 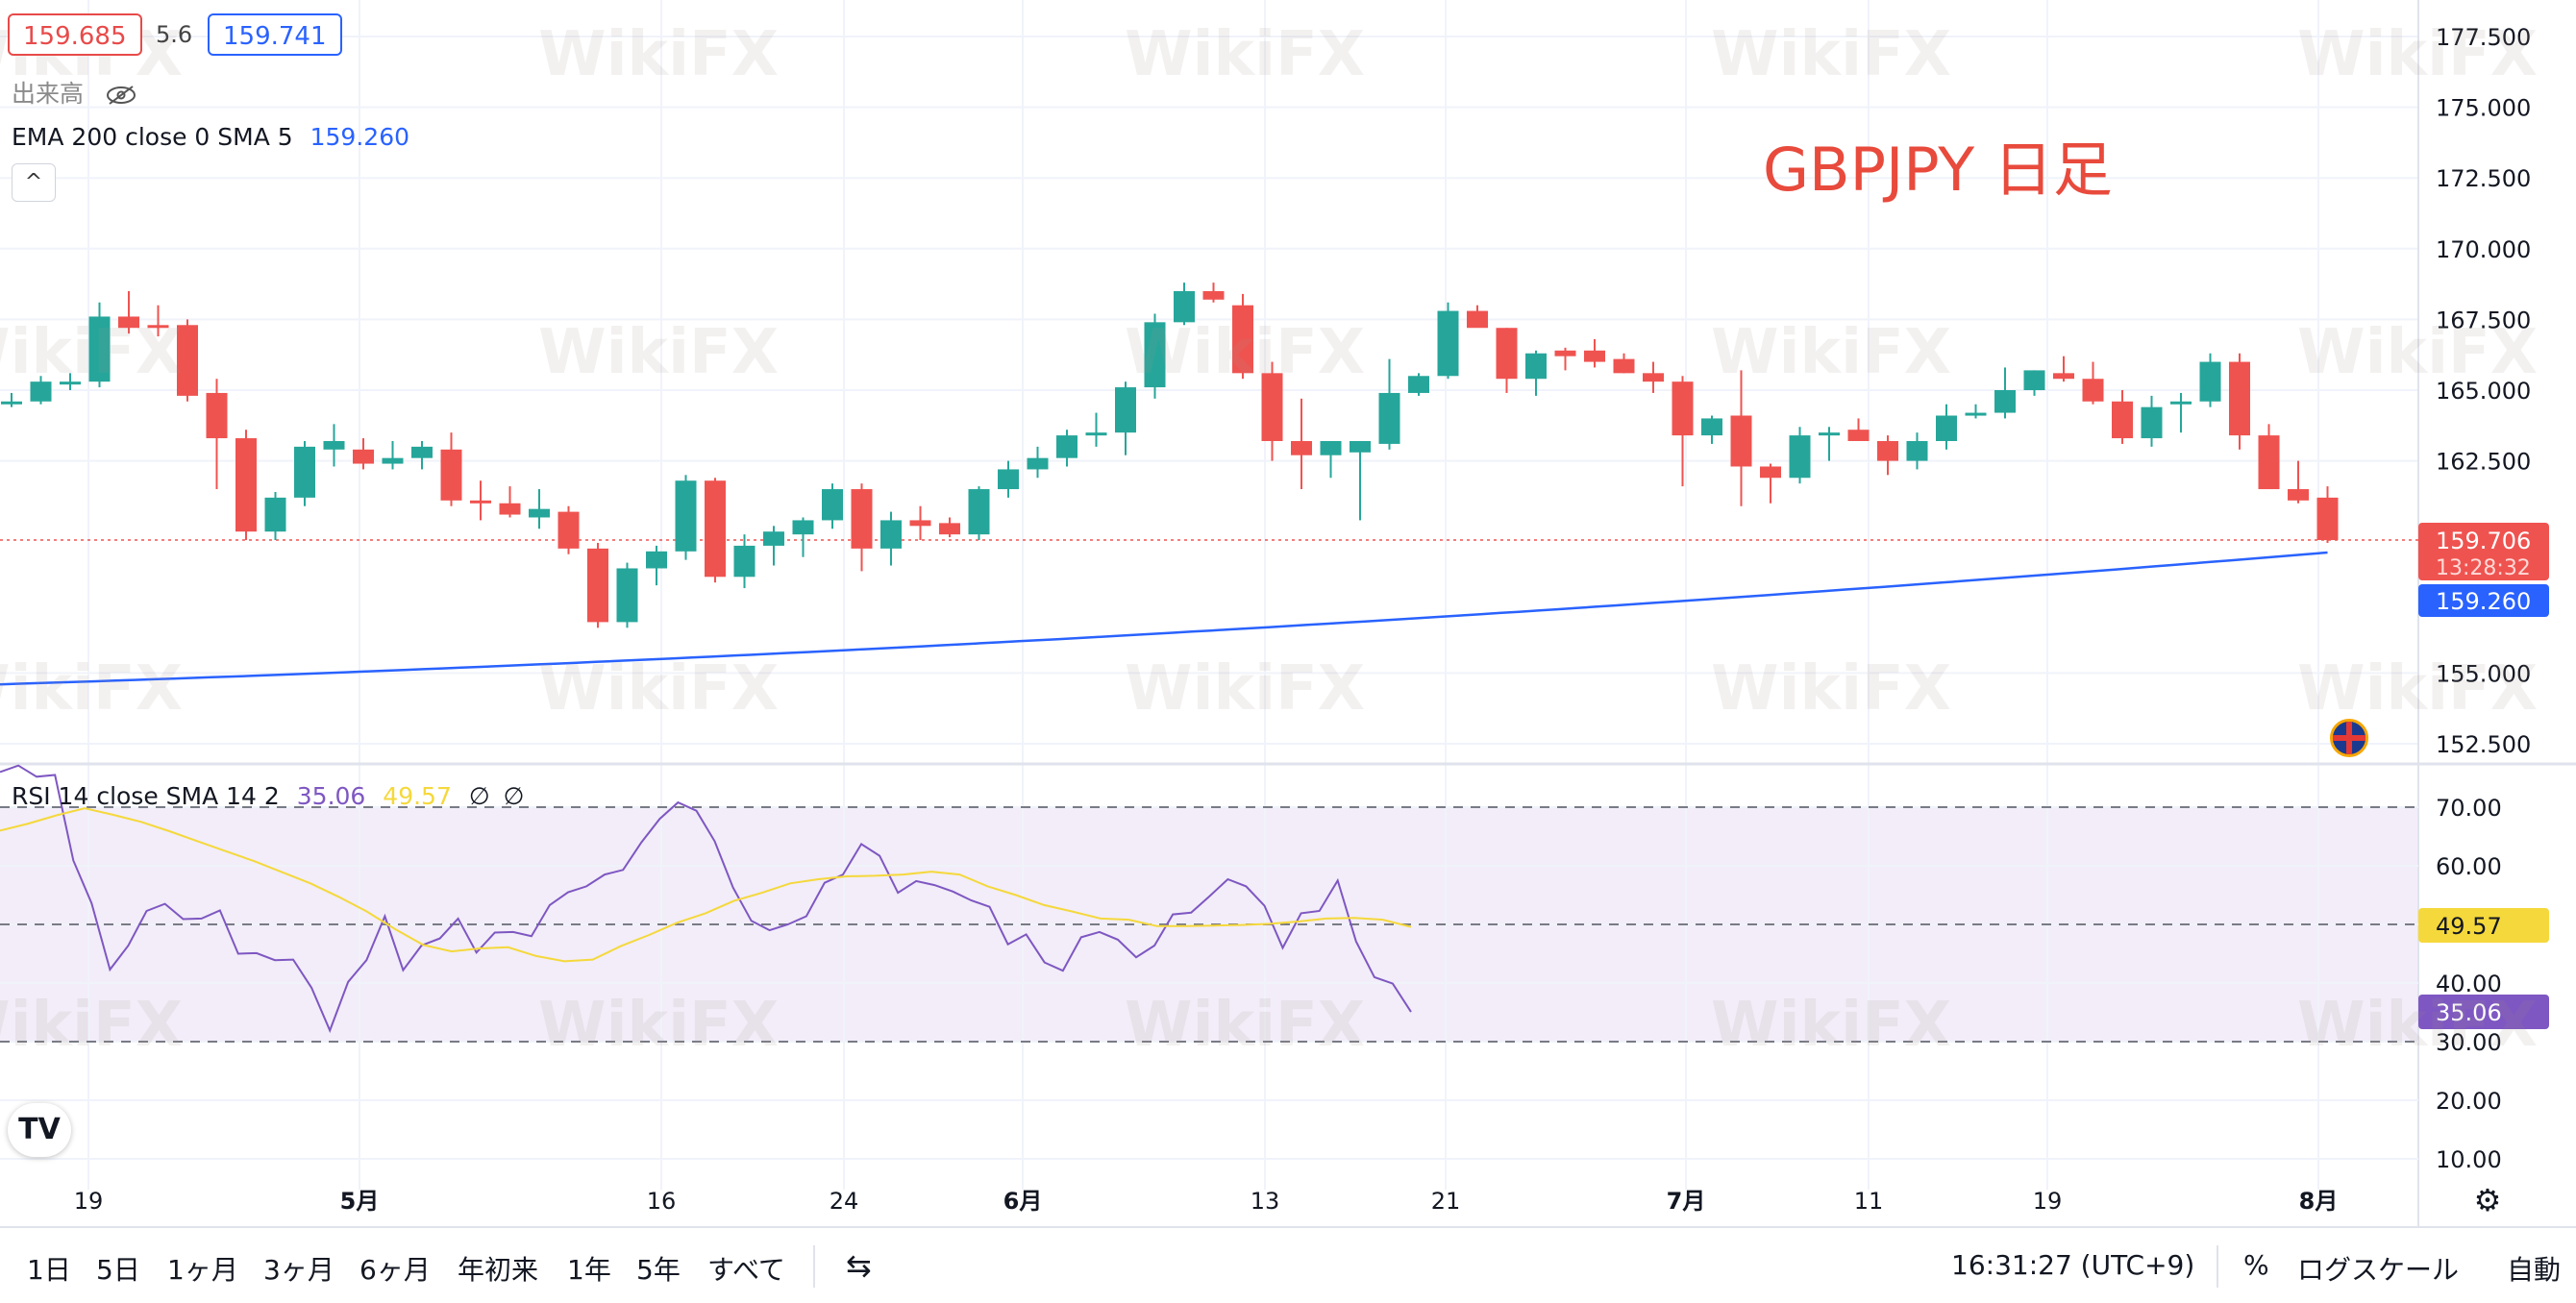 I want to click on range-1y-button: 1年, so click(x=589, y=1270).